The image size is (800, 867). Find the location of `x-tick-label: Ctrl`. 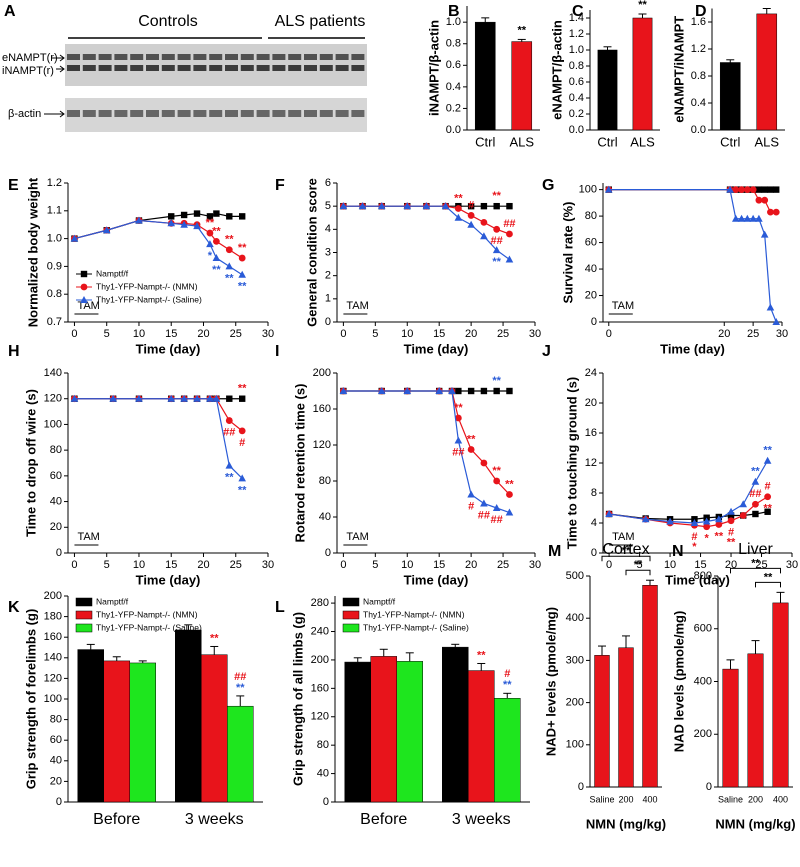

x-tick-label: Ctrl is located at coordinates (607, 141).